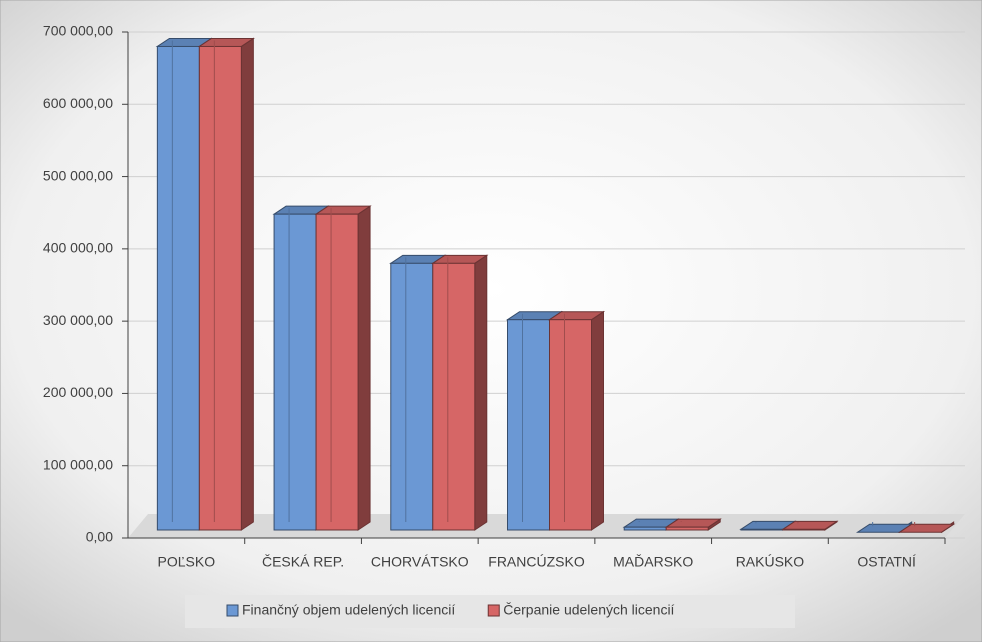 The height and width of the screenshot is (642, 982). What do you see at coordinates (78, 248) in the screenshot?
I see `y-tick-label: 400 000,00` at bounding box center [78, 248].